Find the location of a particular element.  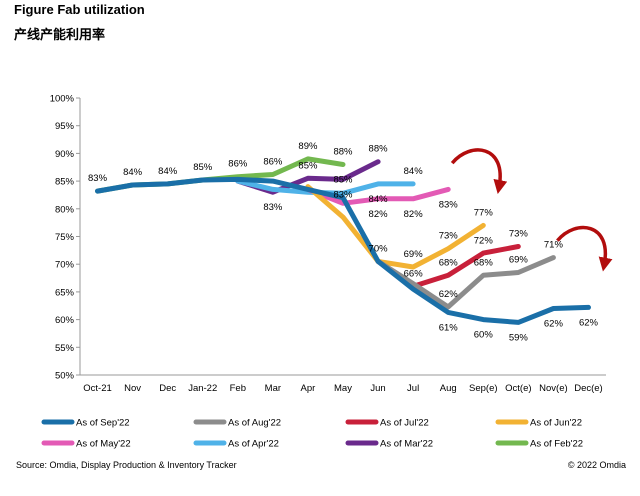

x-tick-label: Aug is located at coordinates (448, 388).